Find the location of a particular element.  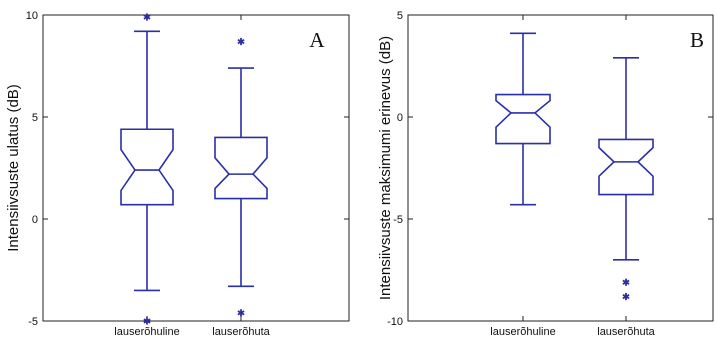

panel-b-category-label: lauserõhuta is located at coordinates (626, 332).